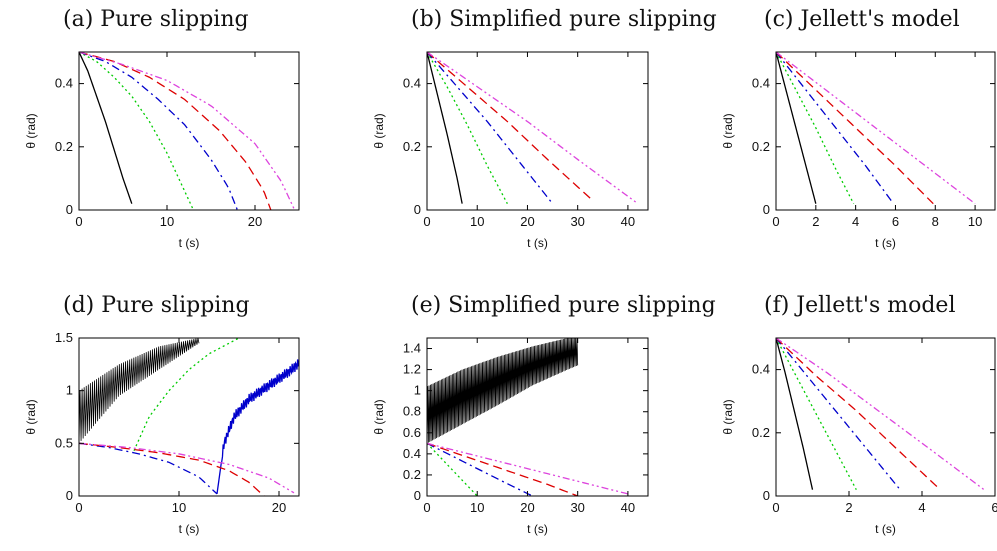  Describe the element at coordinates (417, 390) in the screenshot. I see `y-tick-label: 1` at that location.